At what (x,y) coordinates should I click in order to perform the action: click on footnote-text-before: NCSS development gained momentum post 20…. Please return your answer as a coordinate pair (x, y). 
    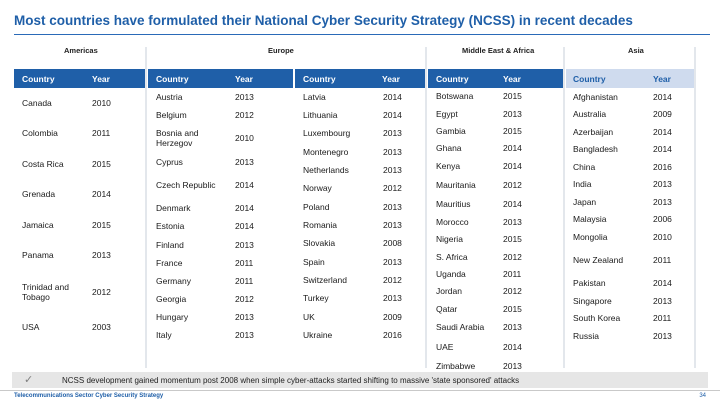
    Looking at the image, I should click on (175, 380).